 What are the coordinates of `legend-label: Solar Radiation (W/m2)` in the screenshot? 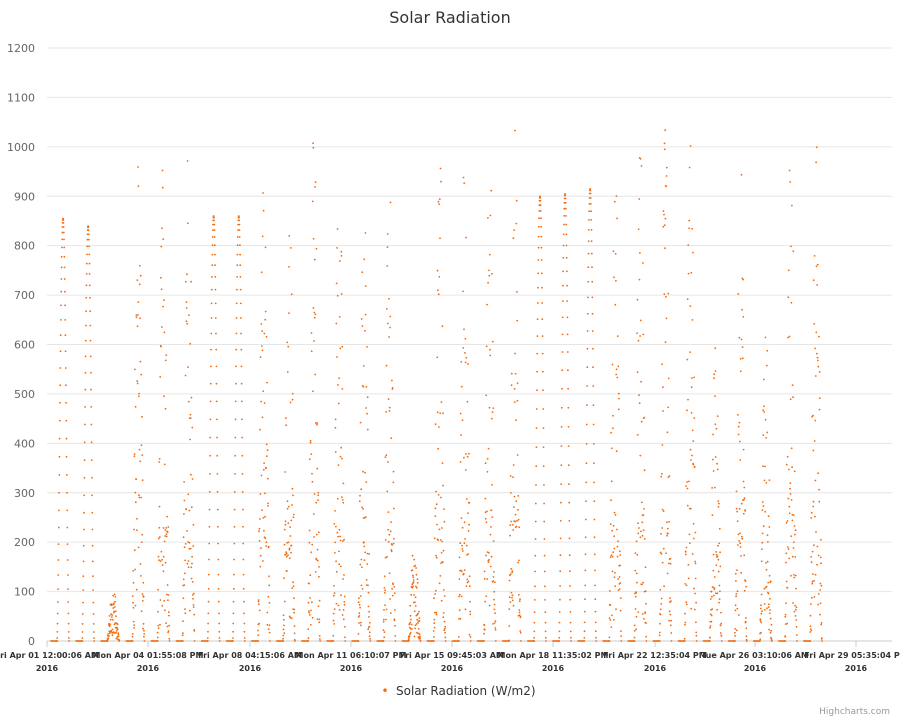 It's located at (466, 691).